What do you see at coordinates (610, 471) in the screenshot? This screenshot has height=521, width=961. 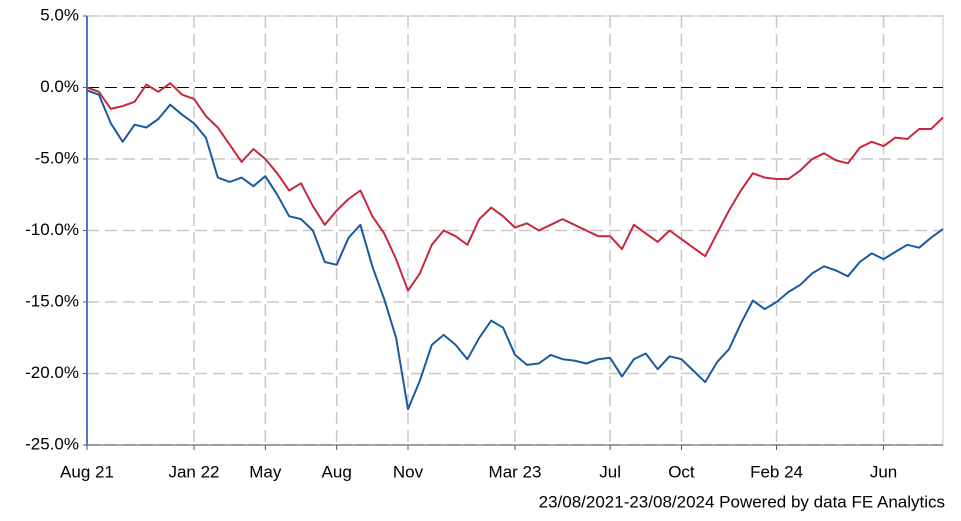 I see `x-tick-label: Jul` at bounding box center [610, 471].